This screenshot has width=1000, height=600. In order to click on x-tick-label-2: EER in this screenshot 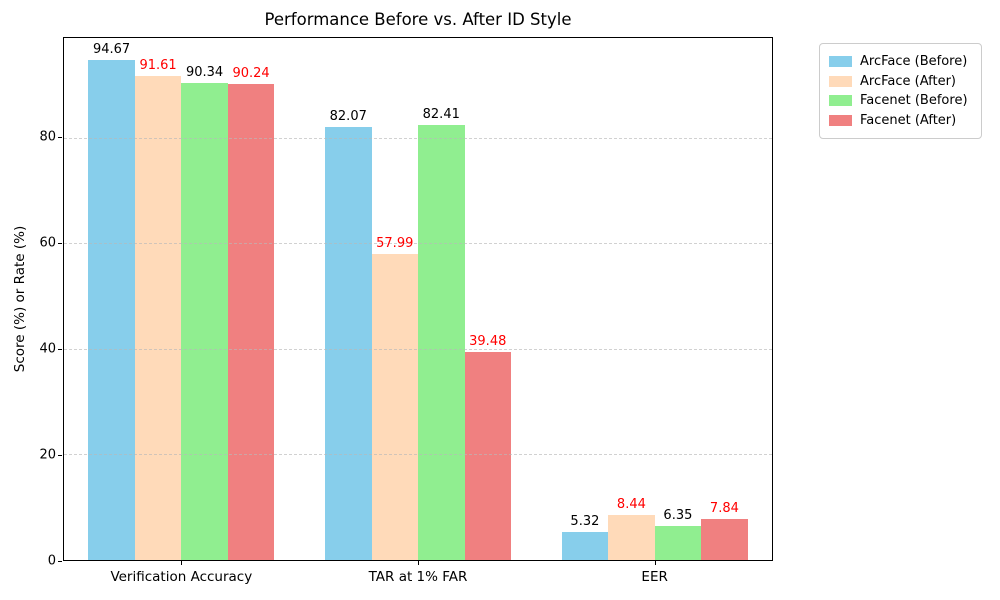, I will do `click(654, 577)`.